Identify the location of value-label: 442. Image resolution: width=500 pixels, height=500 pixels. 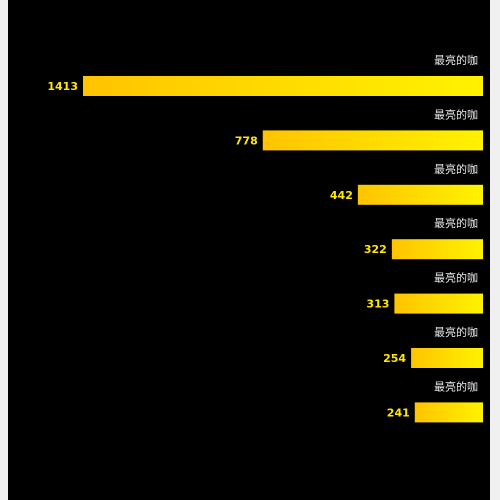
(341, 195).